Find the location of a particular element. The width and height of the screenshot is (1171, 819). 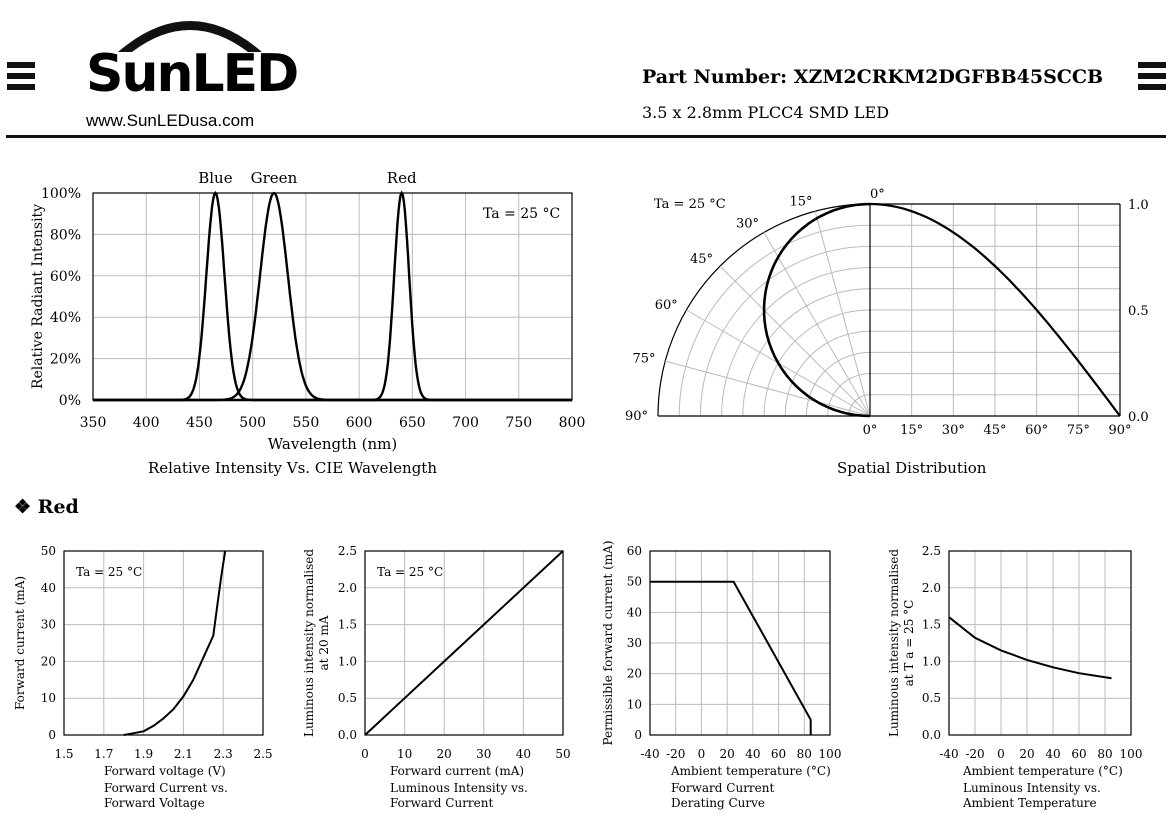

angle-label: 0° is located at coordinates (877, 194).